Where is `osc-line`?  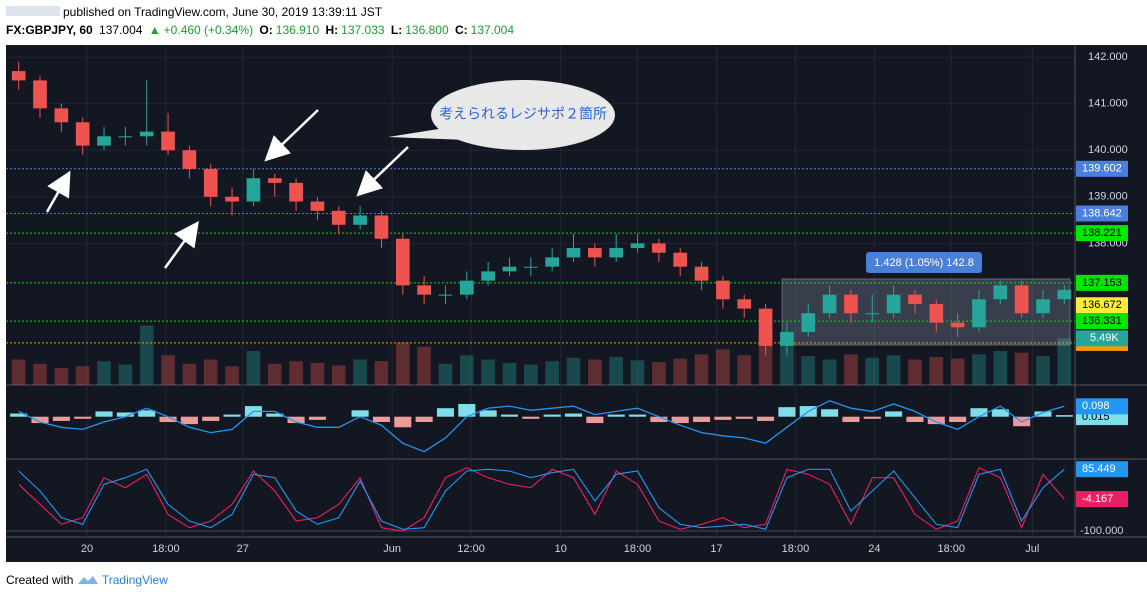
osc-line is located at coordinates (541, 499).